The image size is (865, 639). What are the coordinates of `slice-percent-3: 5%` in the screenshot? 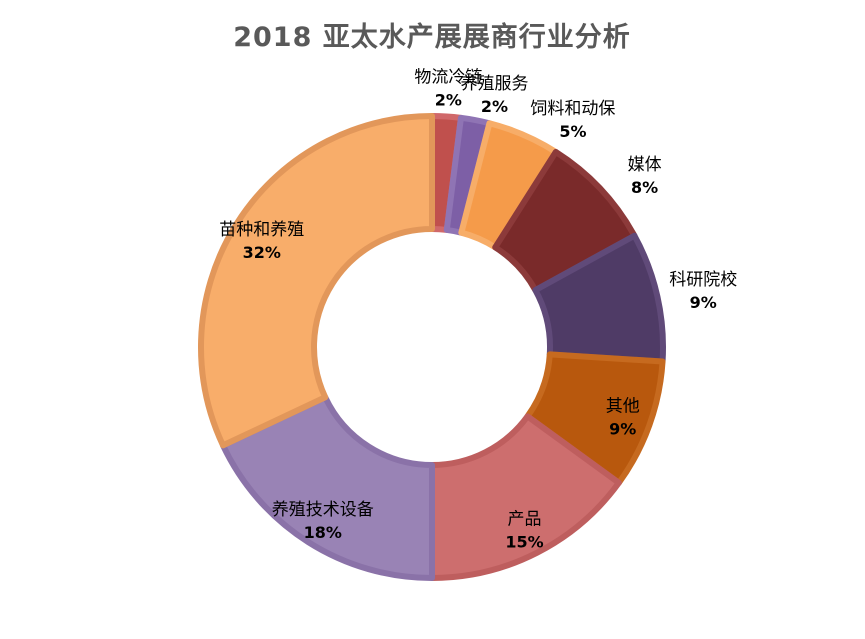 It's located at (572, 131).